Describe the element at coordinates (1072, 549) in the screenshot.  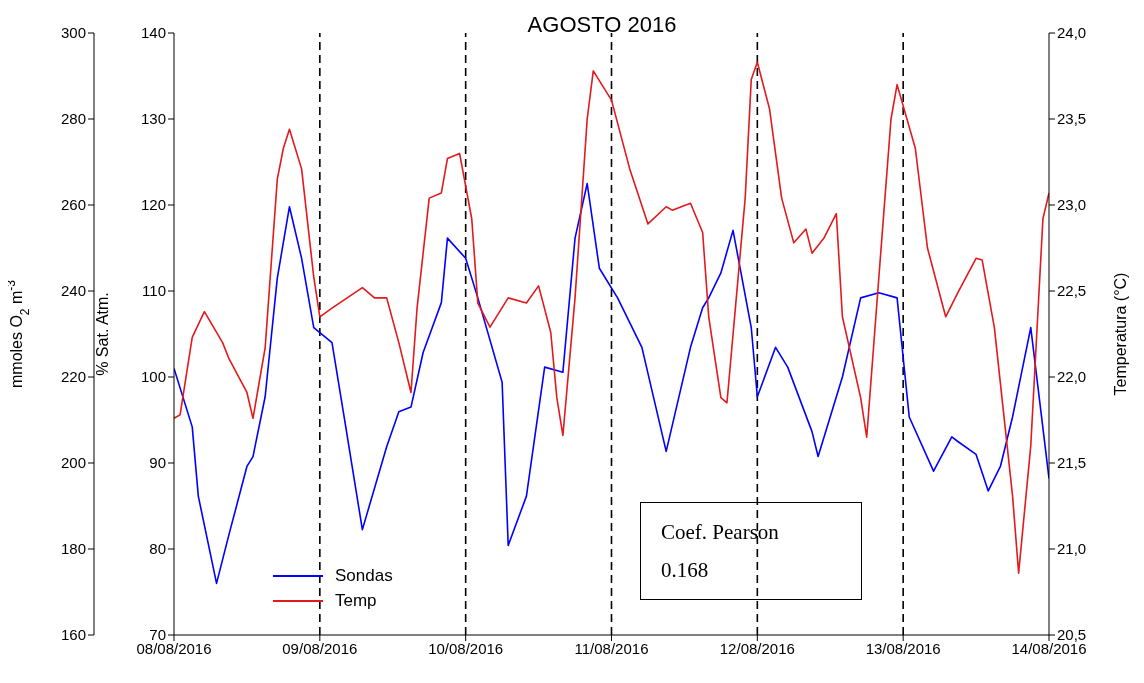
I see `y2-tick-label: 21,0` at that location.